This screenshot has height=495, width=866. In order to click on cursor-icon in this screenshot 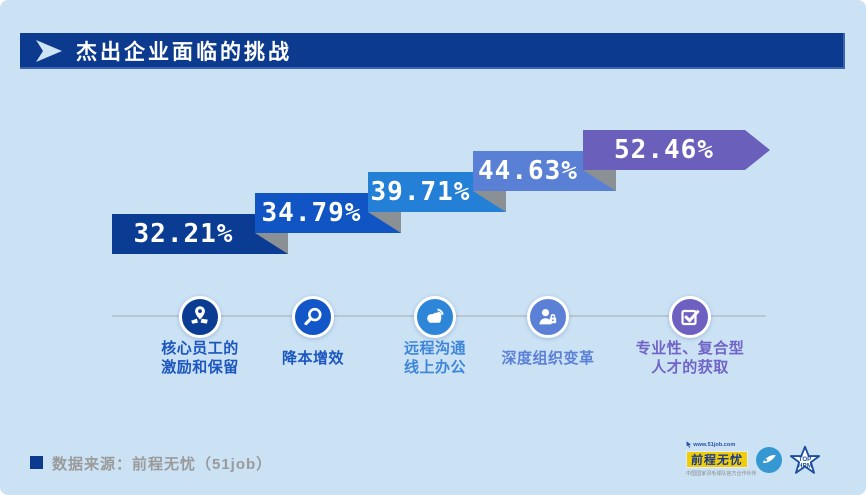, I will do `click(689, 444)`.